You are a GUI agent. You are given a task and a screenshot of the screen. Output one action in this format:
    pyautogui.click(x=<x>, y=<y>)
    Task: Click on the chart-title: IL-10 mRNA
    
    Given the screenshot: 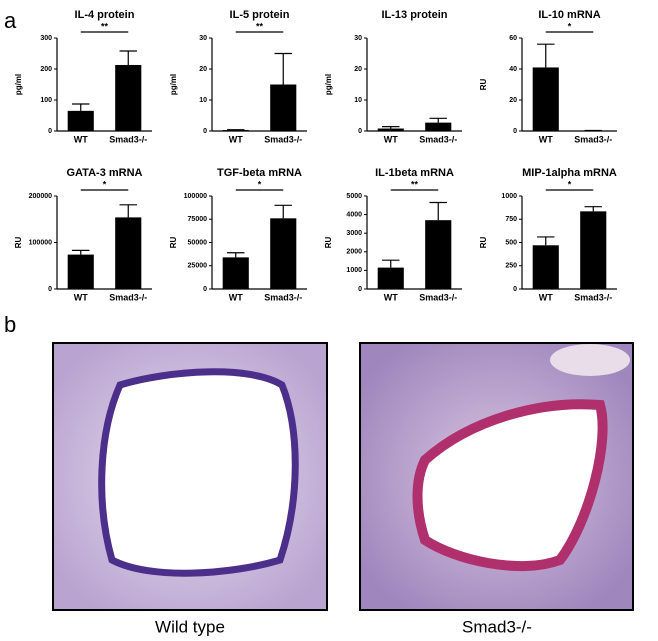 What is the action you would take?
    pyautogui.click(x=569, y=15)
    